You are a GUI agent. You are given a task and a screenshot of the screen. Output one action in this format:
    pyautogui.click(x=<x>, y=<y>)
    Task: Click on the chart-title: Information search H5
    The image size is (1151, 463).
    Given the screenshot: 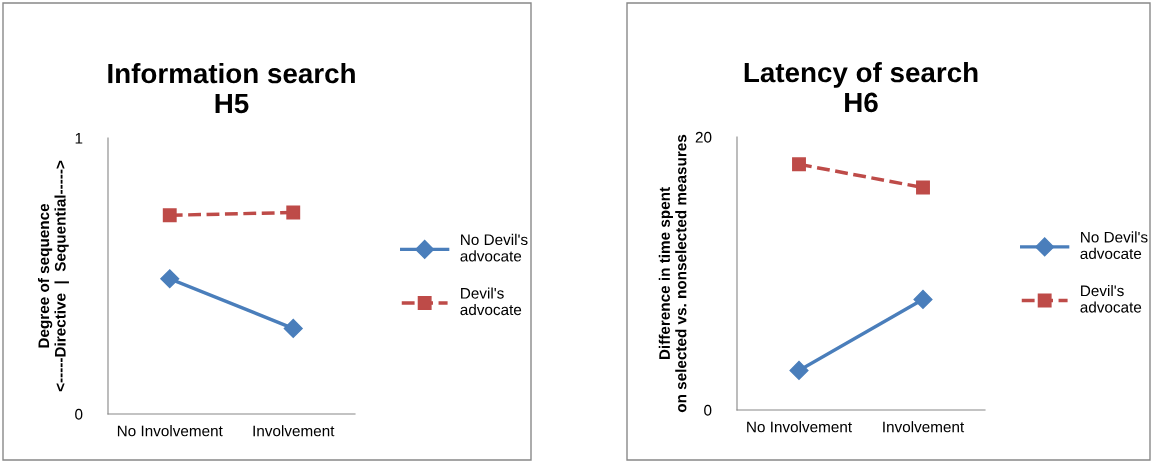 What is the action you would take?
    pyautogui.click(x=231, y=88)
    